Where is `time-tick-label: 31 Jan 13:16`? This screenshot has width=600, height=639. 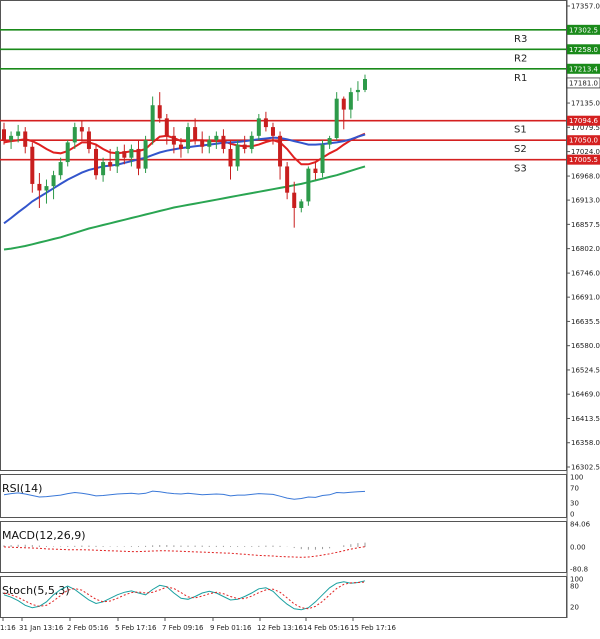 time-tick-label: 31 Jan 13:16 is located at coordinates (41, 628).